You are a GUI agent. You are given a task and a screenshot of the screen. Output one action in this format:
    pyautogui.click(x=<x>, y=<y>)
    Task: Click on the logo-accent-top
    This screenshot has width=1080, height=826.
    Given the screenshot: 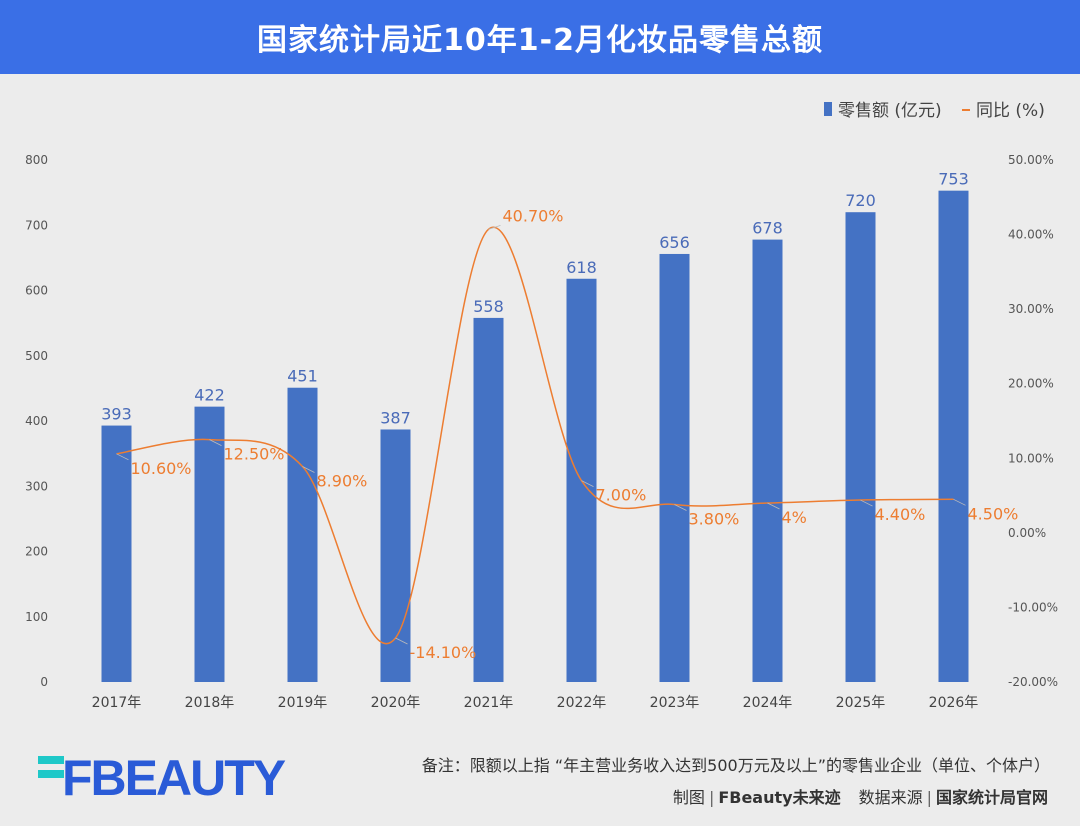 What is the action you would take?
    pyautogui.click(x=51, y=760)
    